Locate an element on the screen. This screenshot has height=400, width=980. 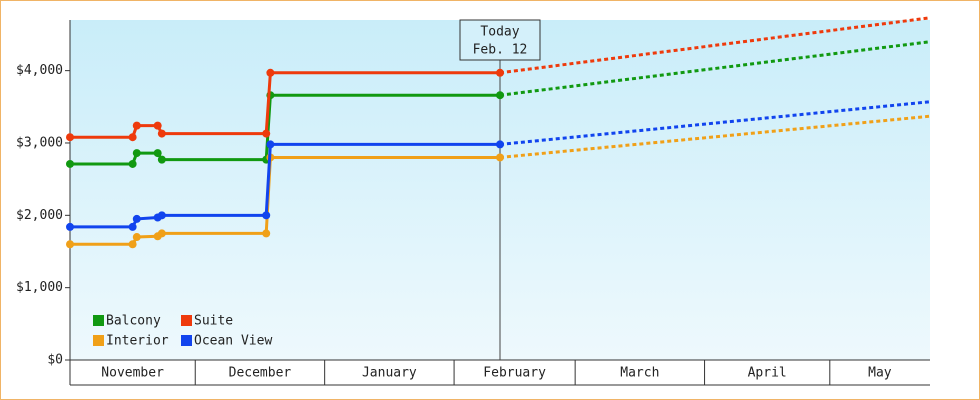
y-tick-label: $4,000 is located at coordinates (39, 70).